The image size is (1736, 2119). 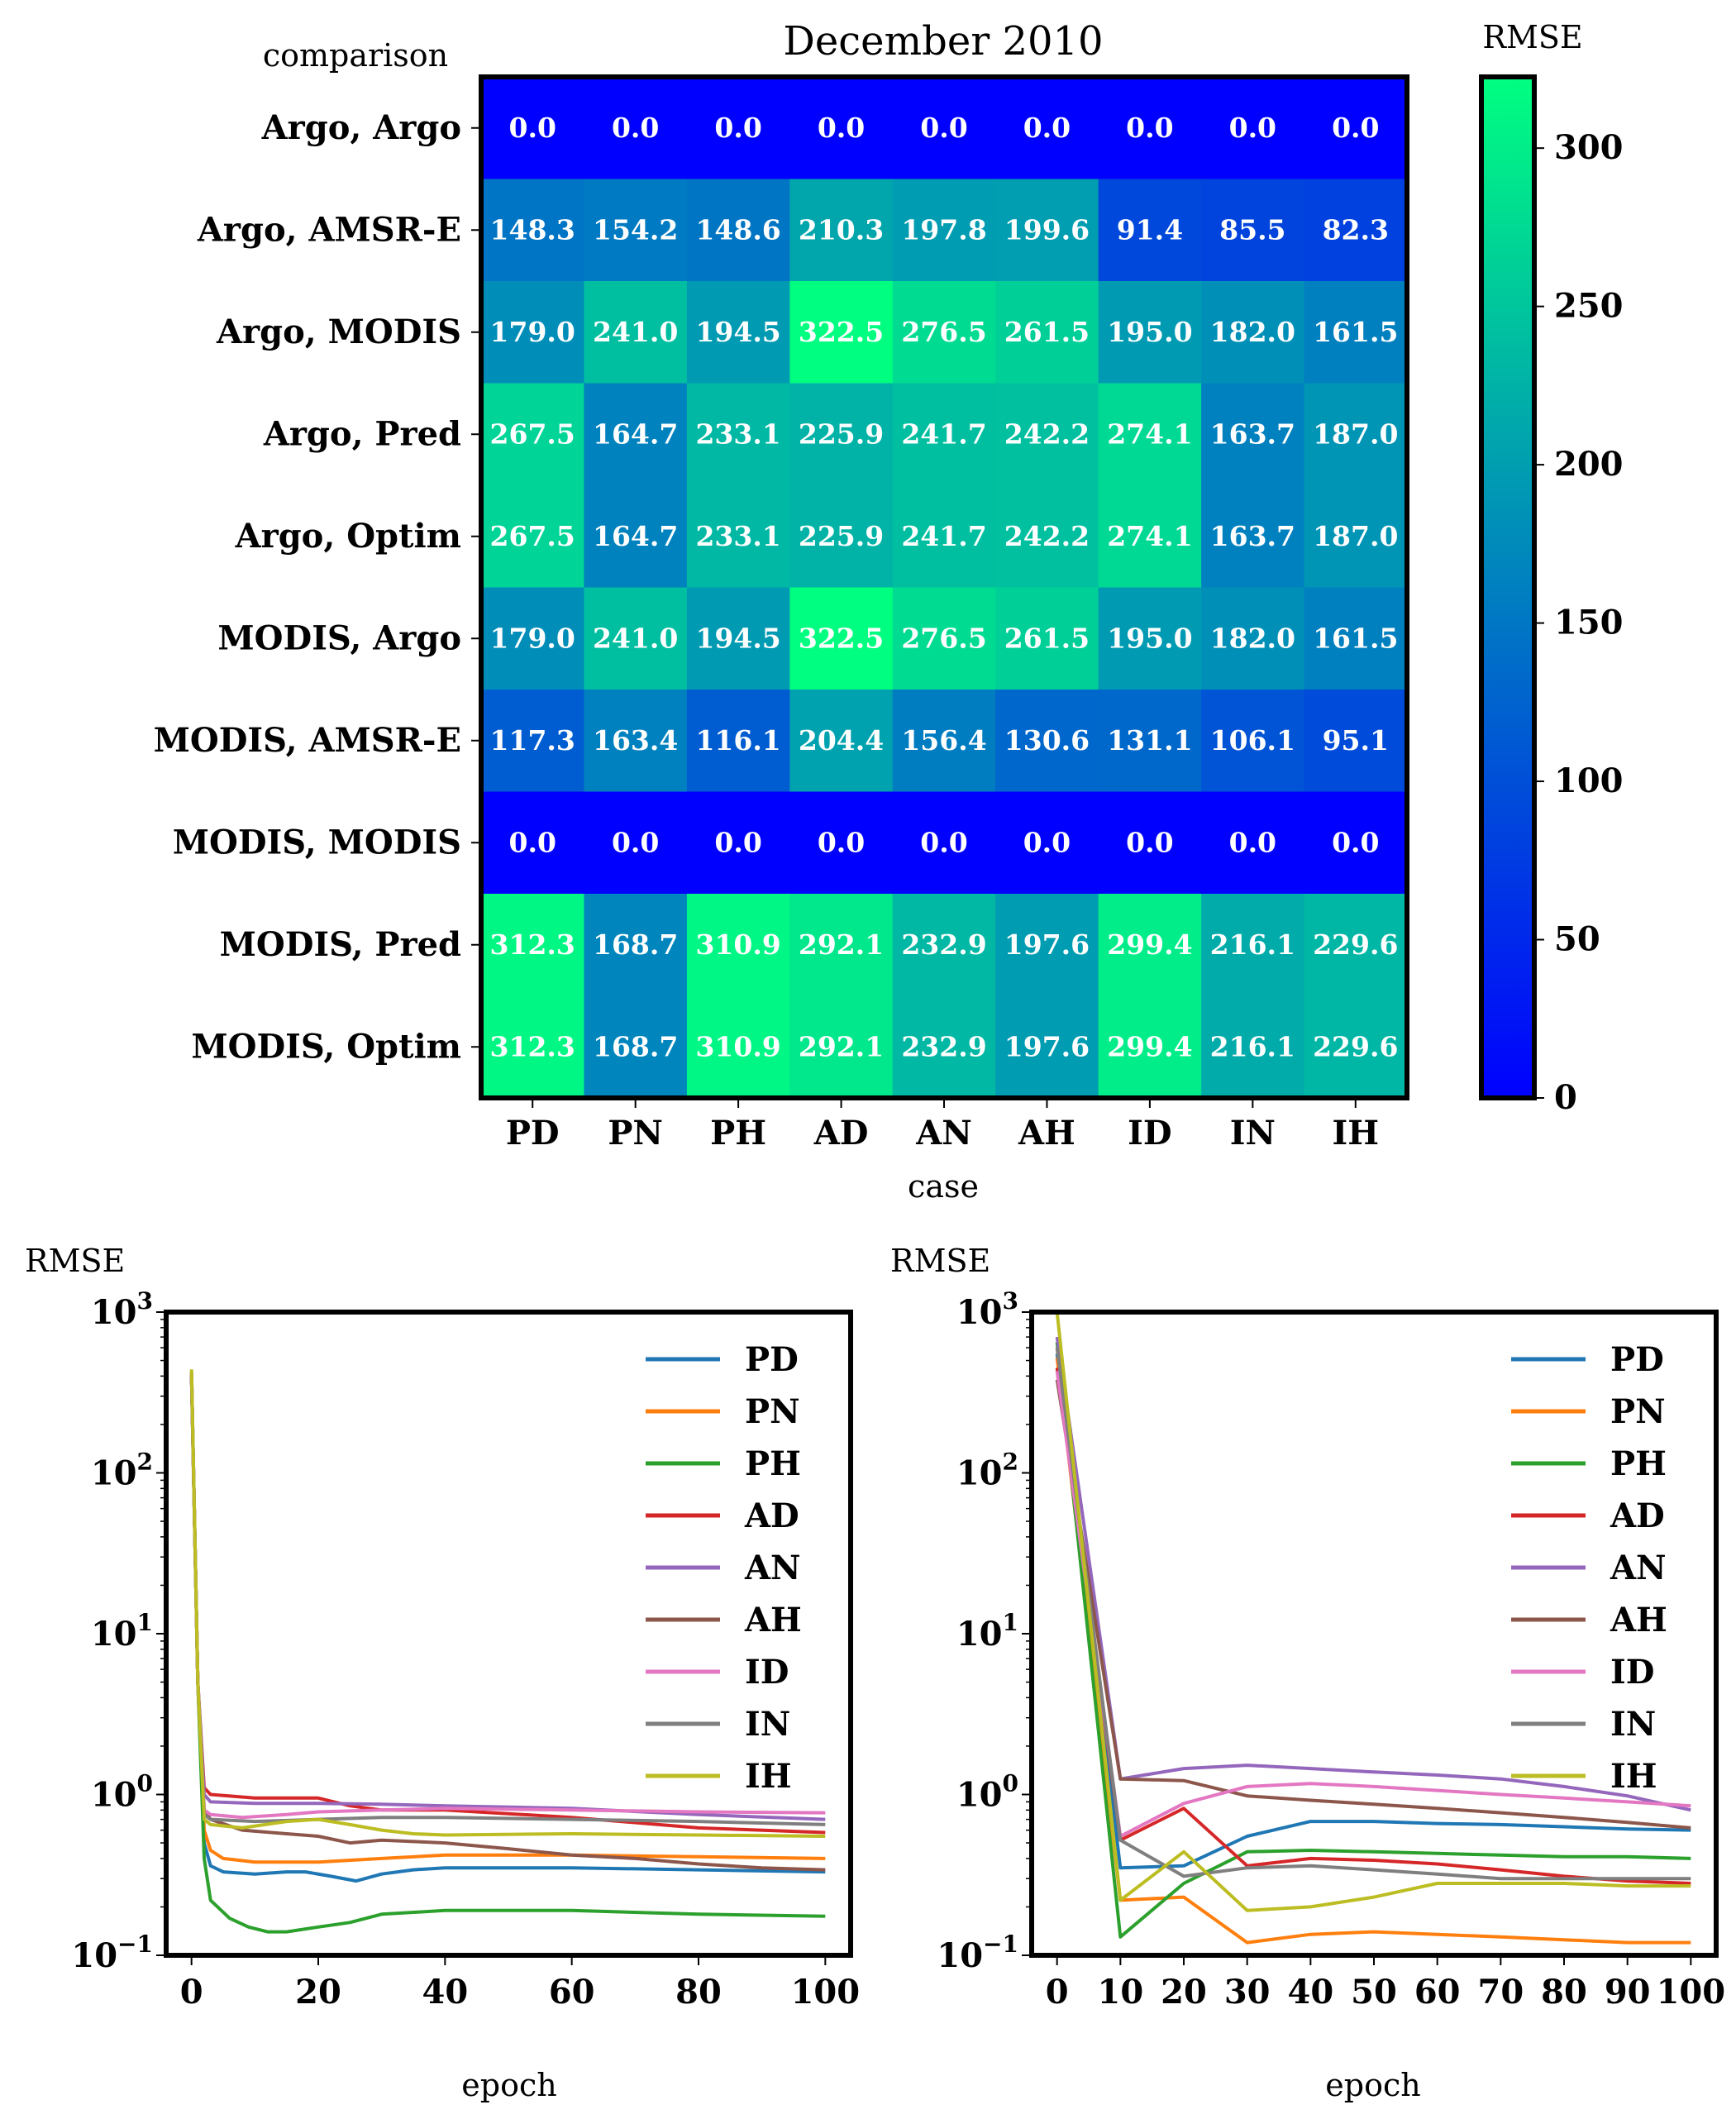 What do you see at coordinates (1633, 1776) in the screenshot?
I see `legend-label-ih: IH` at bounding box center [1633, 1776].